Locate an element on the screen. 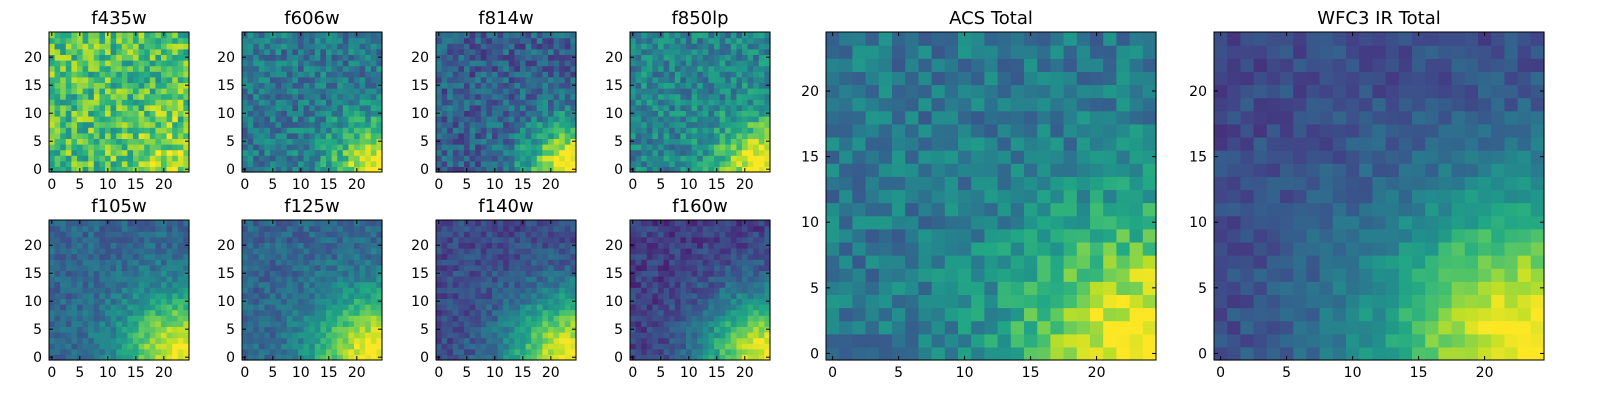 The height and width of the screenshot is (400, 1600). y-tick-label: 20 is located at coordinates (33, 58).